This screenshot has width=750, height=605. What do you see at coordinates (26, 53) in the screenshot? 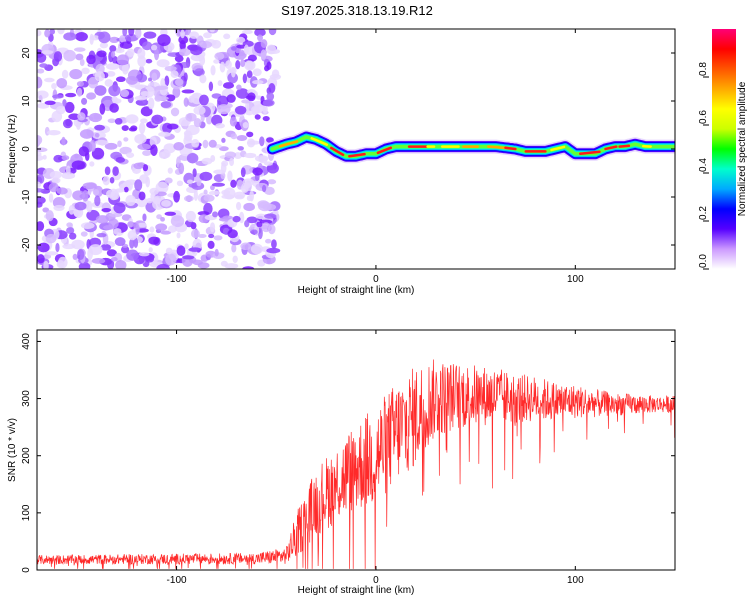
I see `y-tick-label: 20` at bounding box center [26, 53].